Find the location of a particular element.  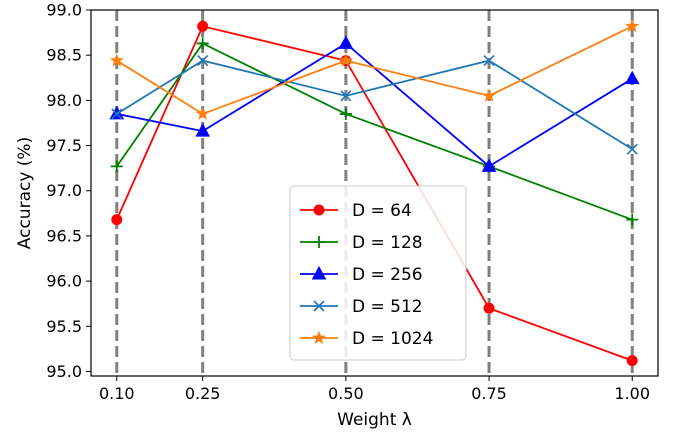

x-tick-label: 0.10 is located at coordinates (117, 393).